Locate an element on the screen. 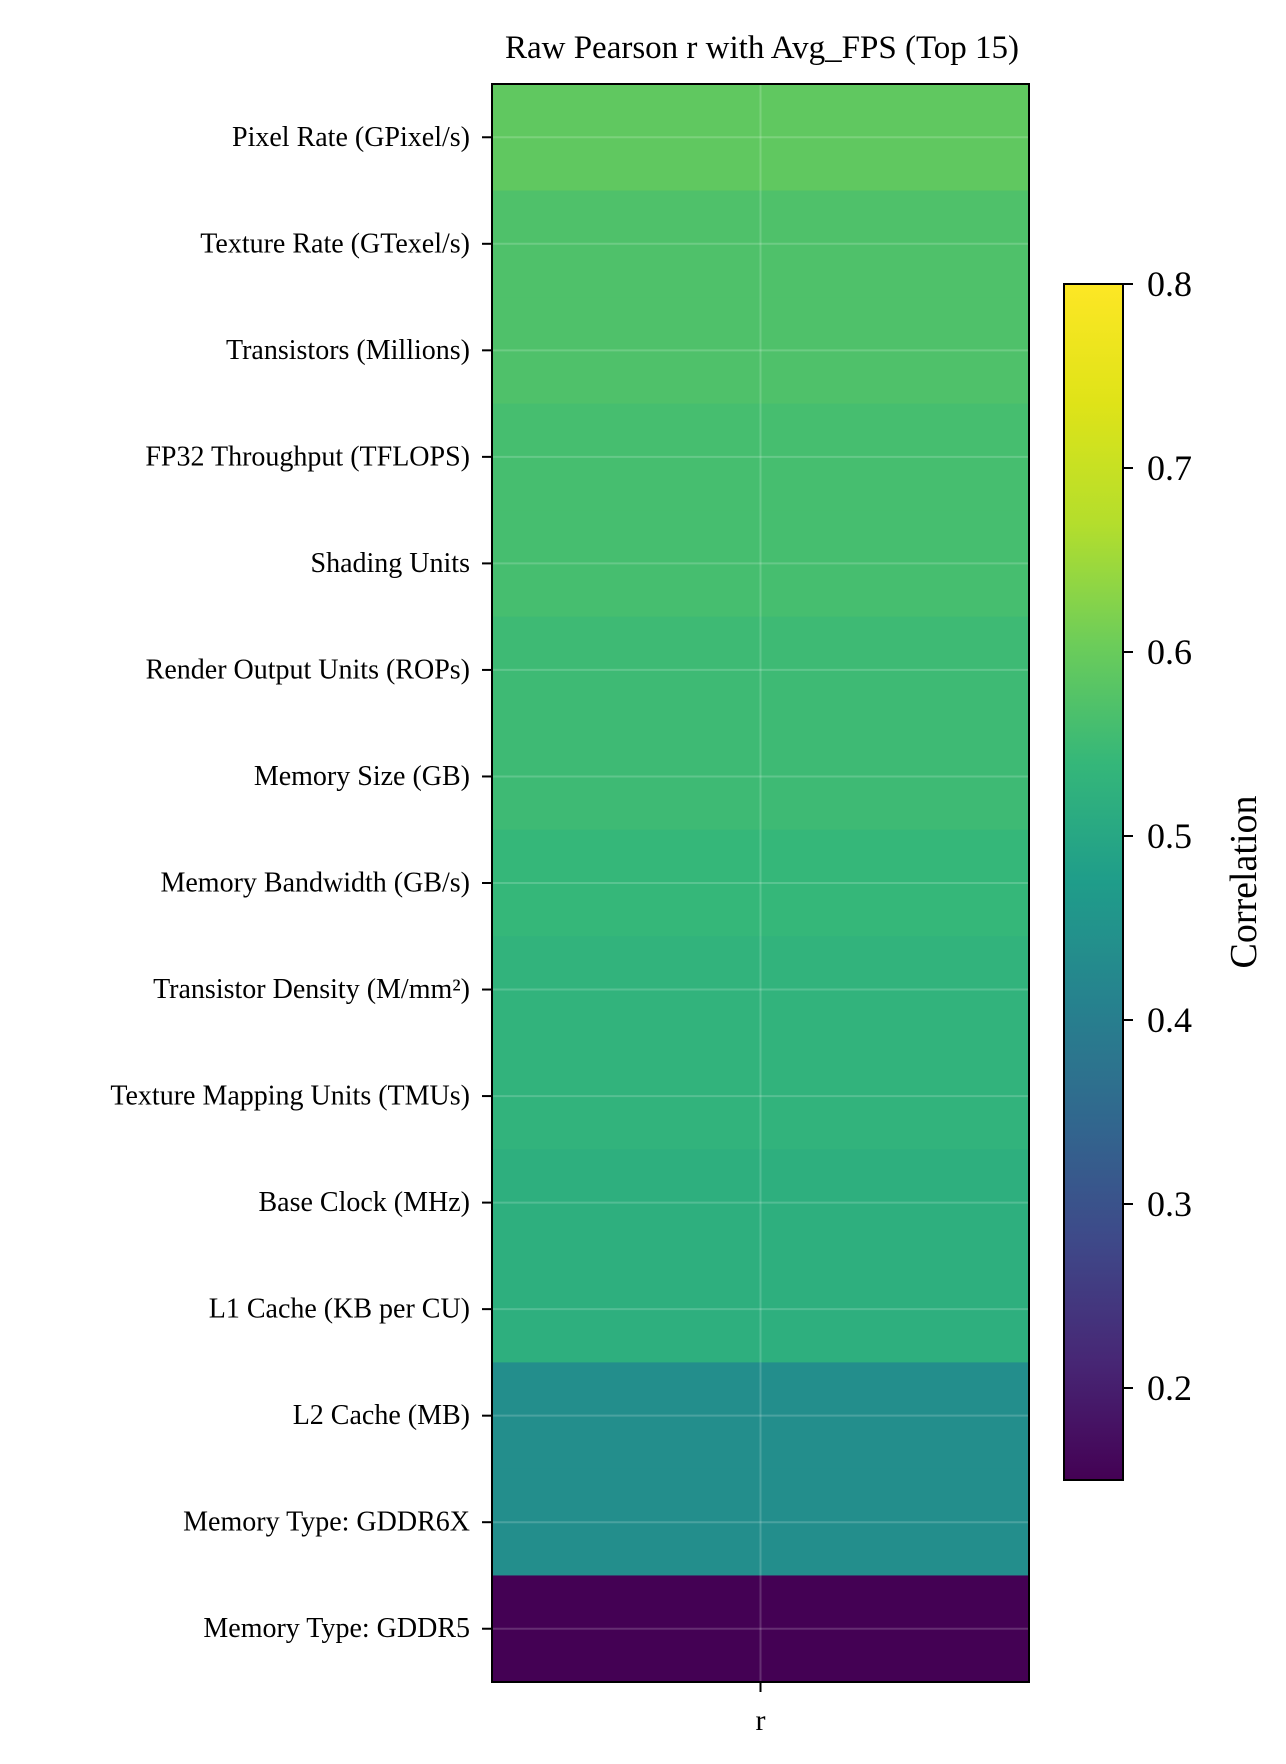 This screenshot has width=1286, height=1764. colorbar-tick-label: 0.7 is located at coordinates (1169, 468).